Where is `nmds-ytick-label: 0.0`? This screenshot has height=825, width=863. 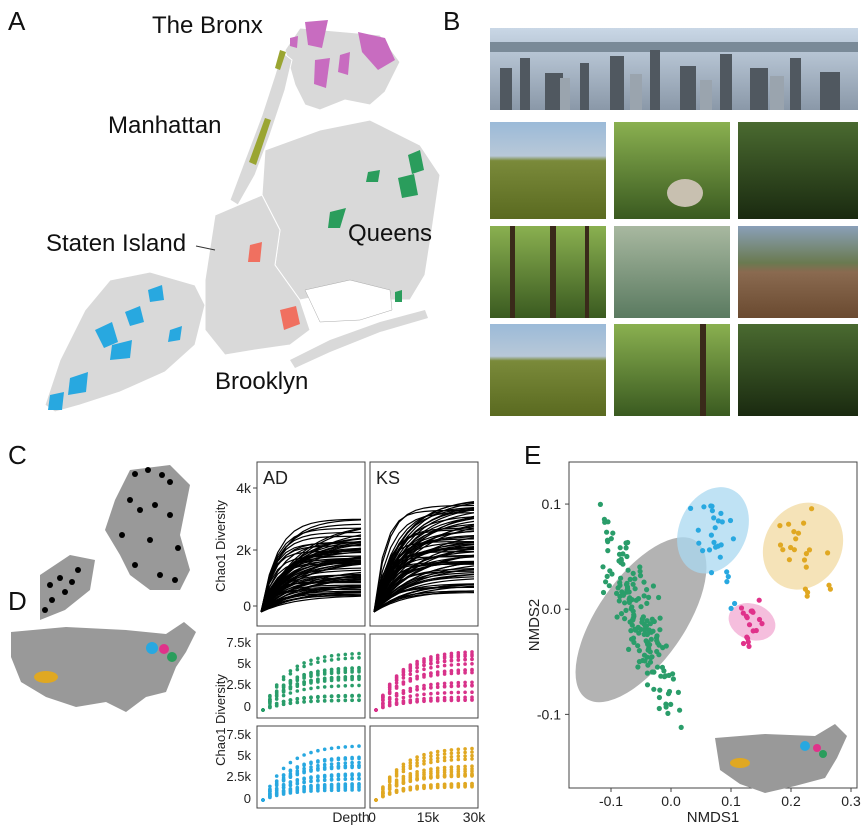 nmds-ytick-label: 0.0 is located at coordinates (552, 609).